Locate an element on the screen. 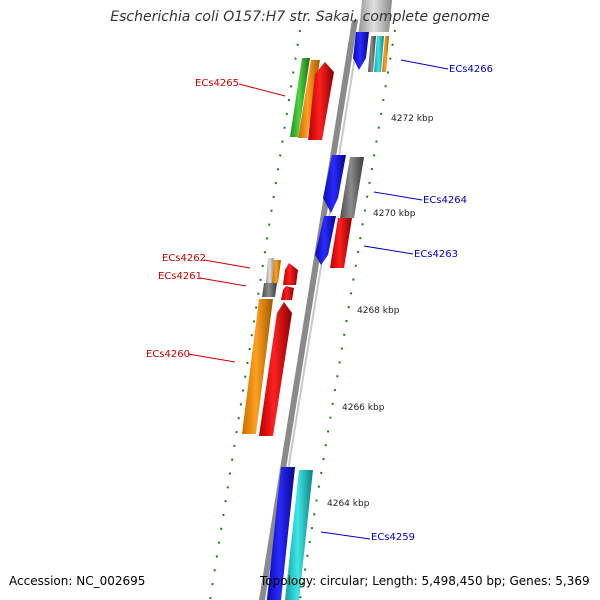  tick-label-4264: 4264 kbp is located at coordinates (348, 504).